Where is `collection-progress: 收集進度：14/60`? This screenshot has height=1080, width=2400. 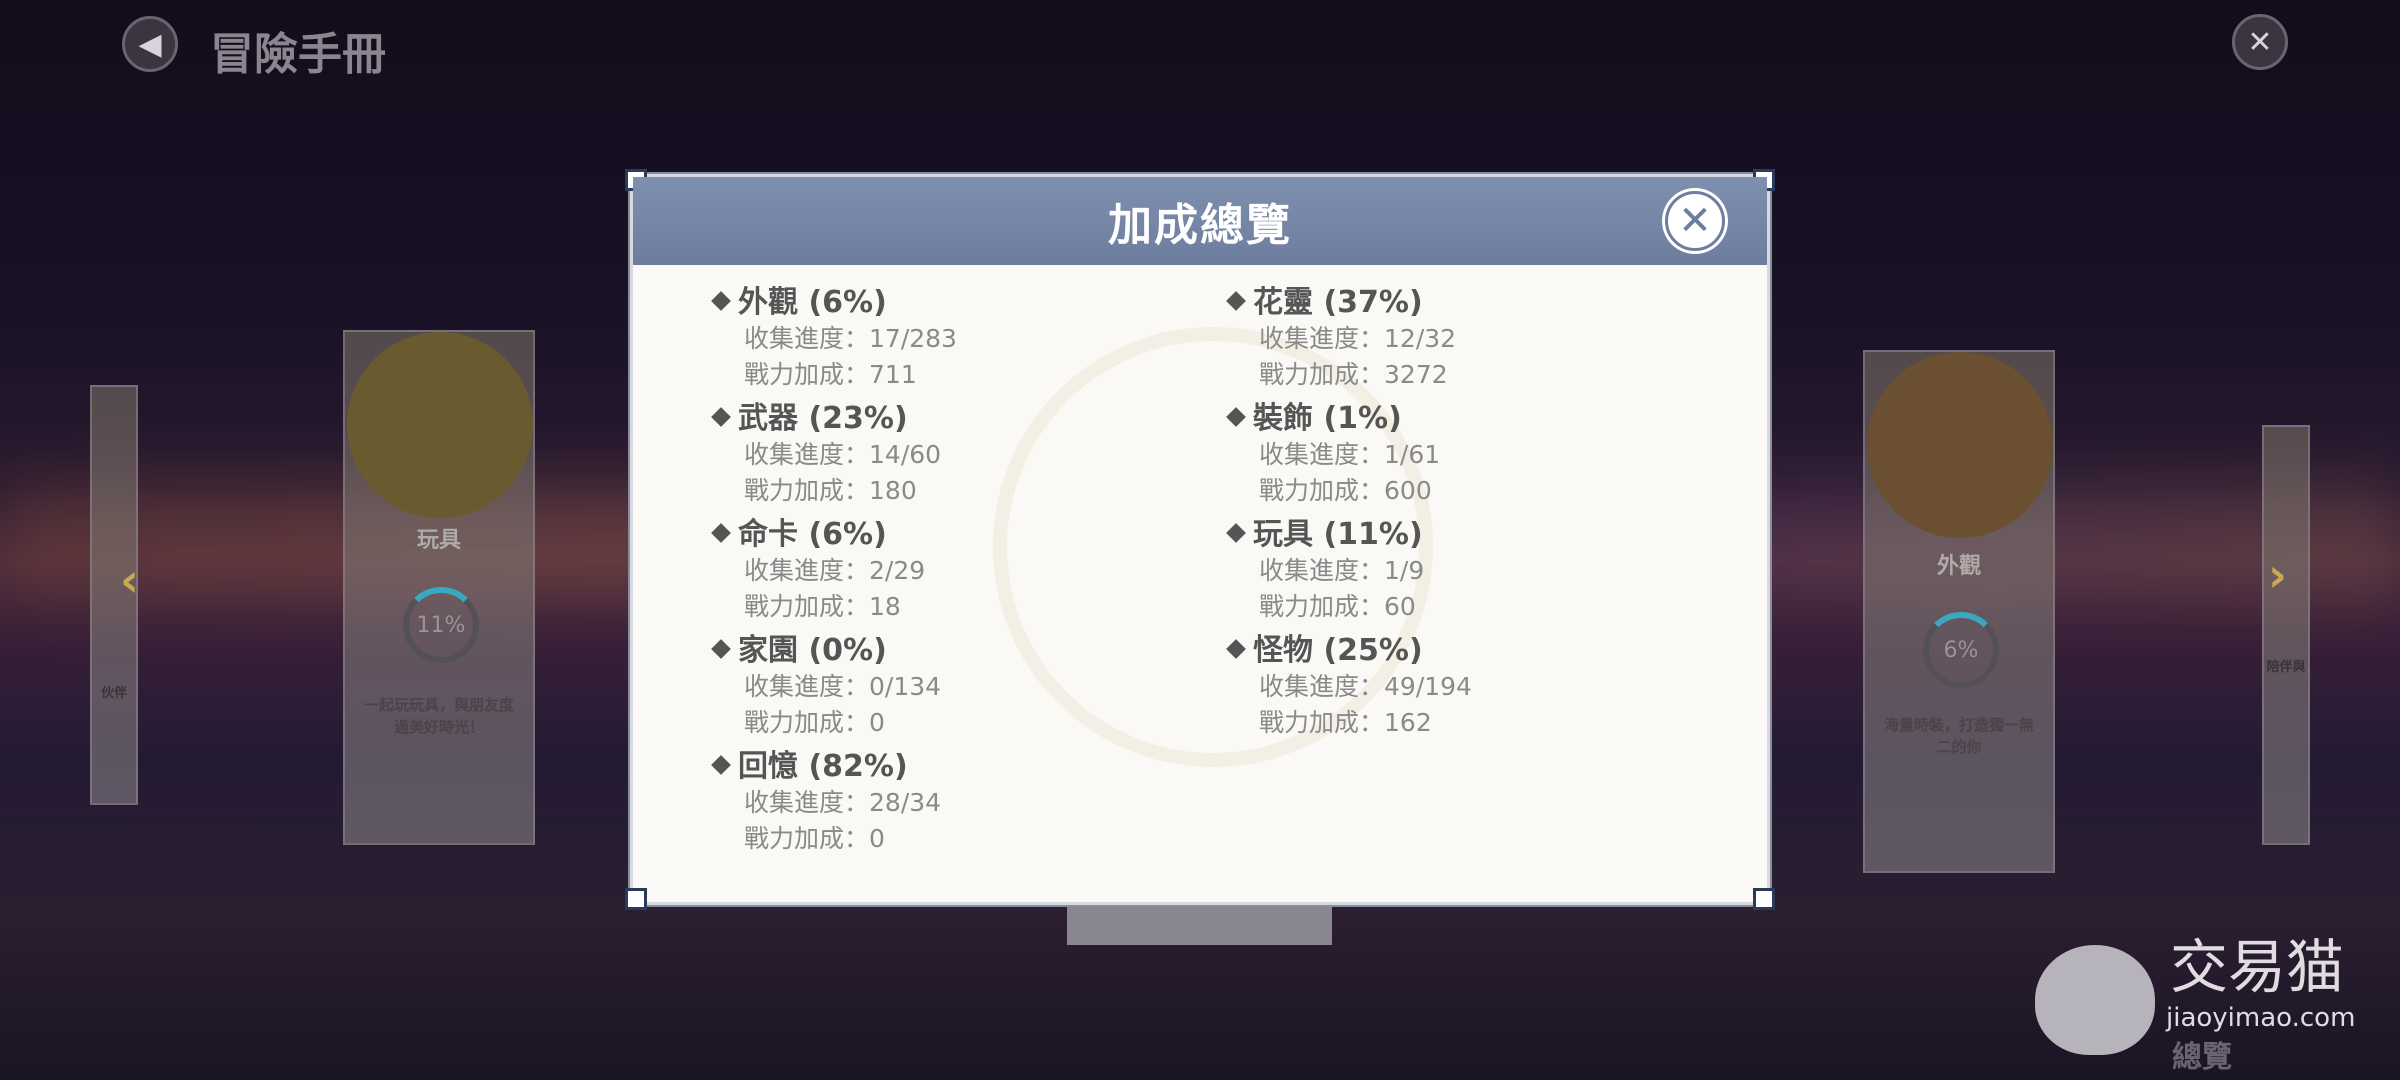 collection-progress: 收集進度：14/60 is located at coordinates (843, 454).